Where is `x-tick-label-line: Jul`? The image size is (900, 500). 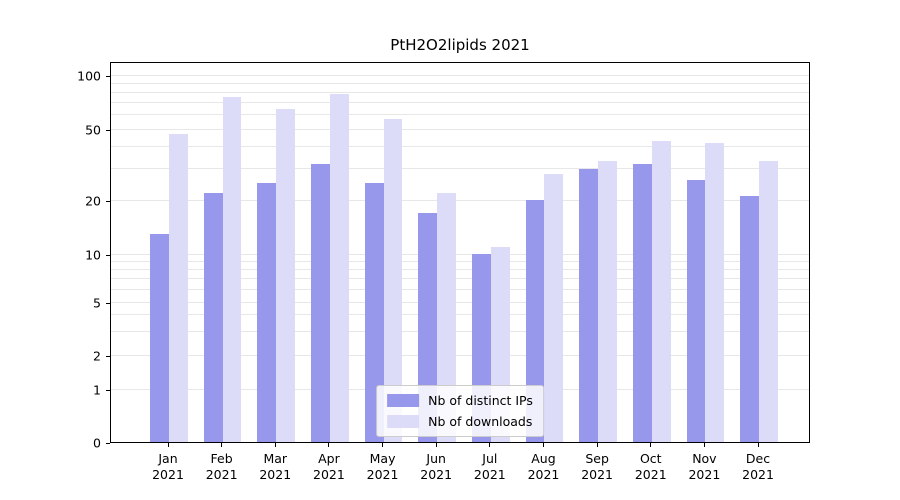
x-tick-label-line: Jul is located at coordinates (490, 458).